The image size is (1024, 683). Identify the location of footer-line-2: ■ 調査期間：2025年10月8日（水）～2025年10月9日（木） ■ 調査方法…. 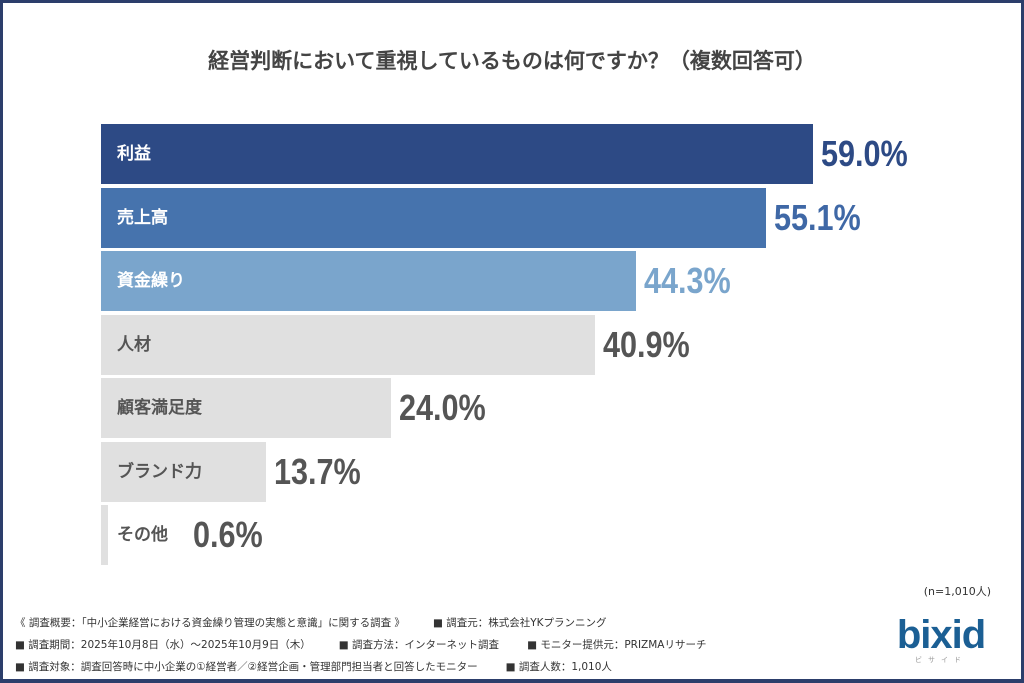
(374, 644).